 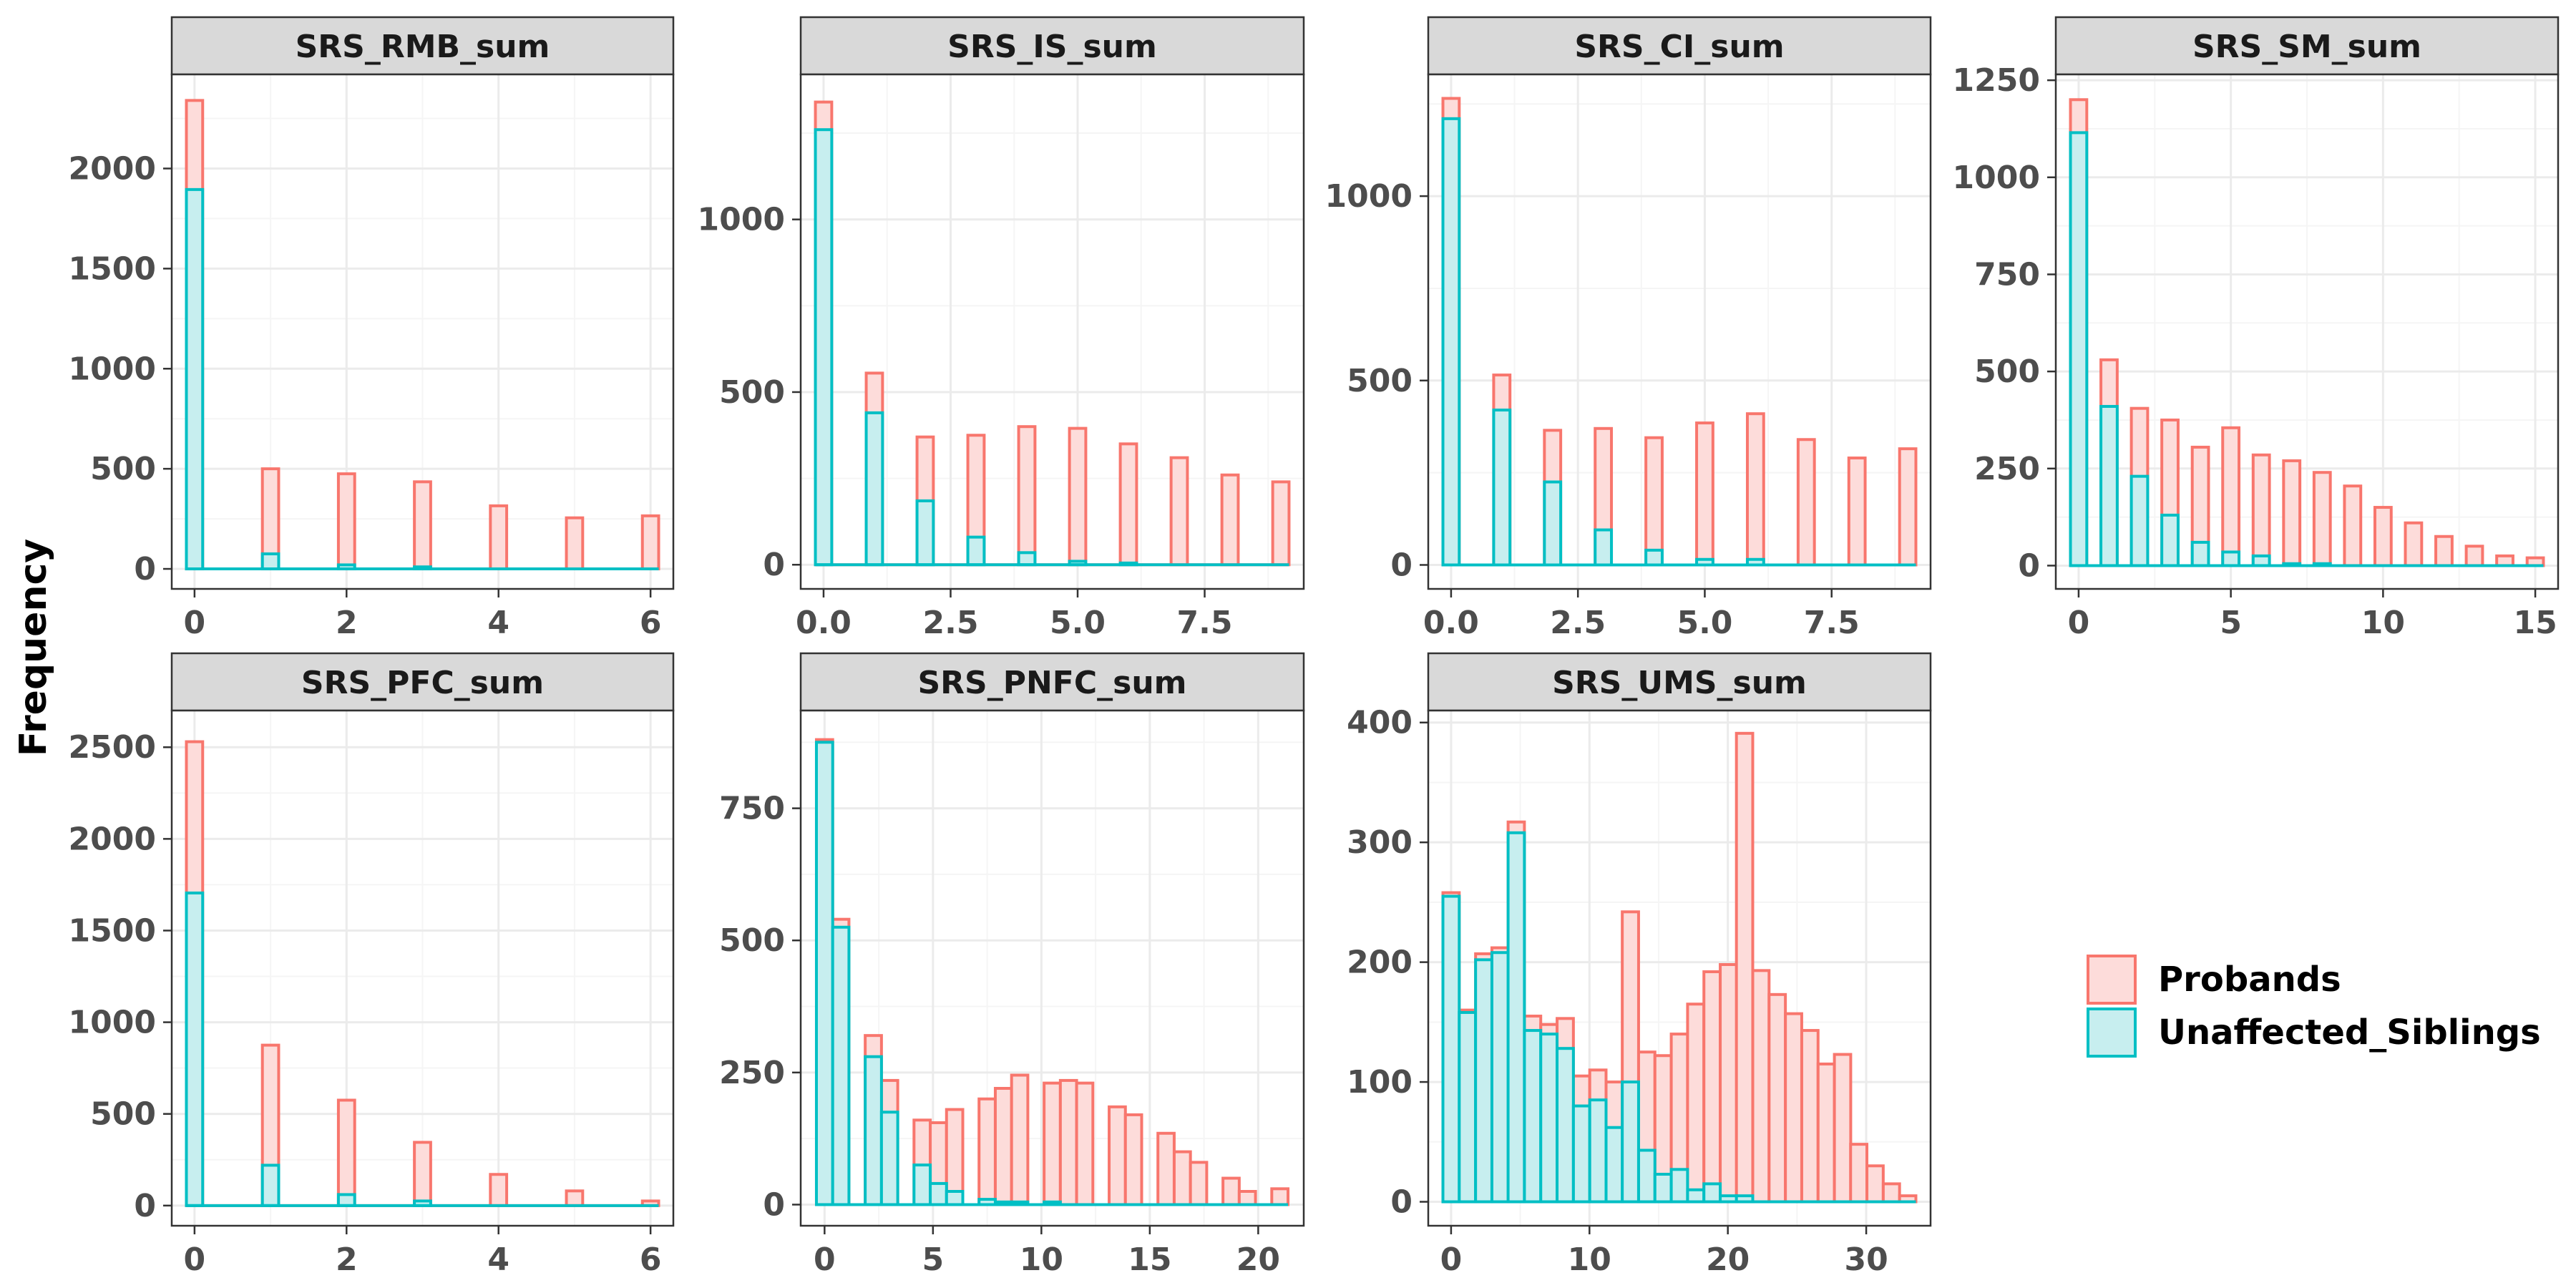 I want to click on legend-key-probands, so click(x=2112, y=980).